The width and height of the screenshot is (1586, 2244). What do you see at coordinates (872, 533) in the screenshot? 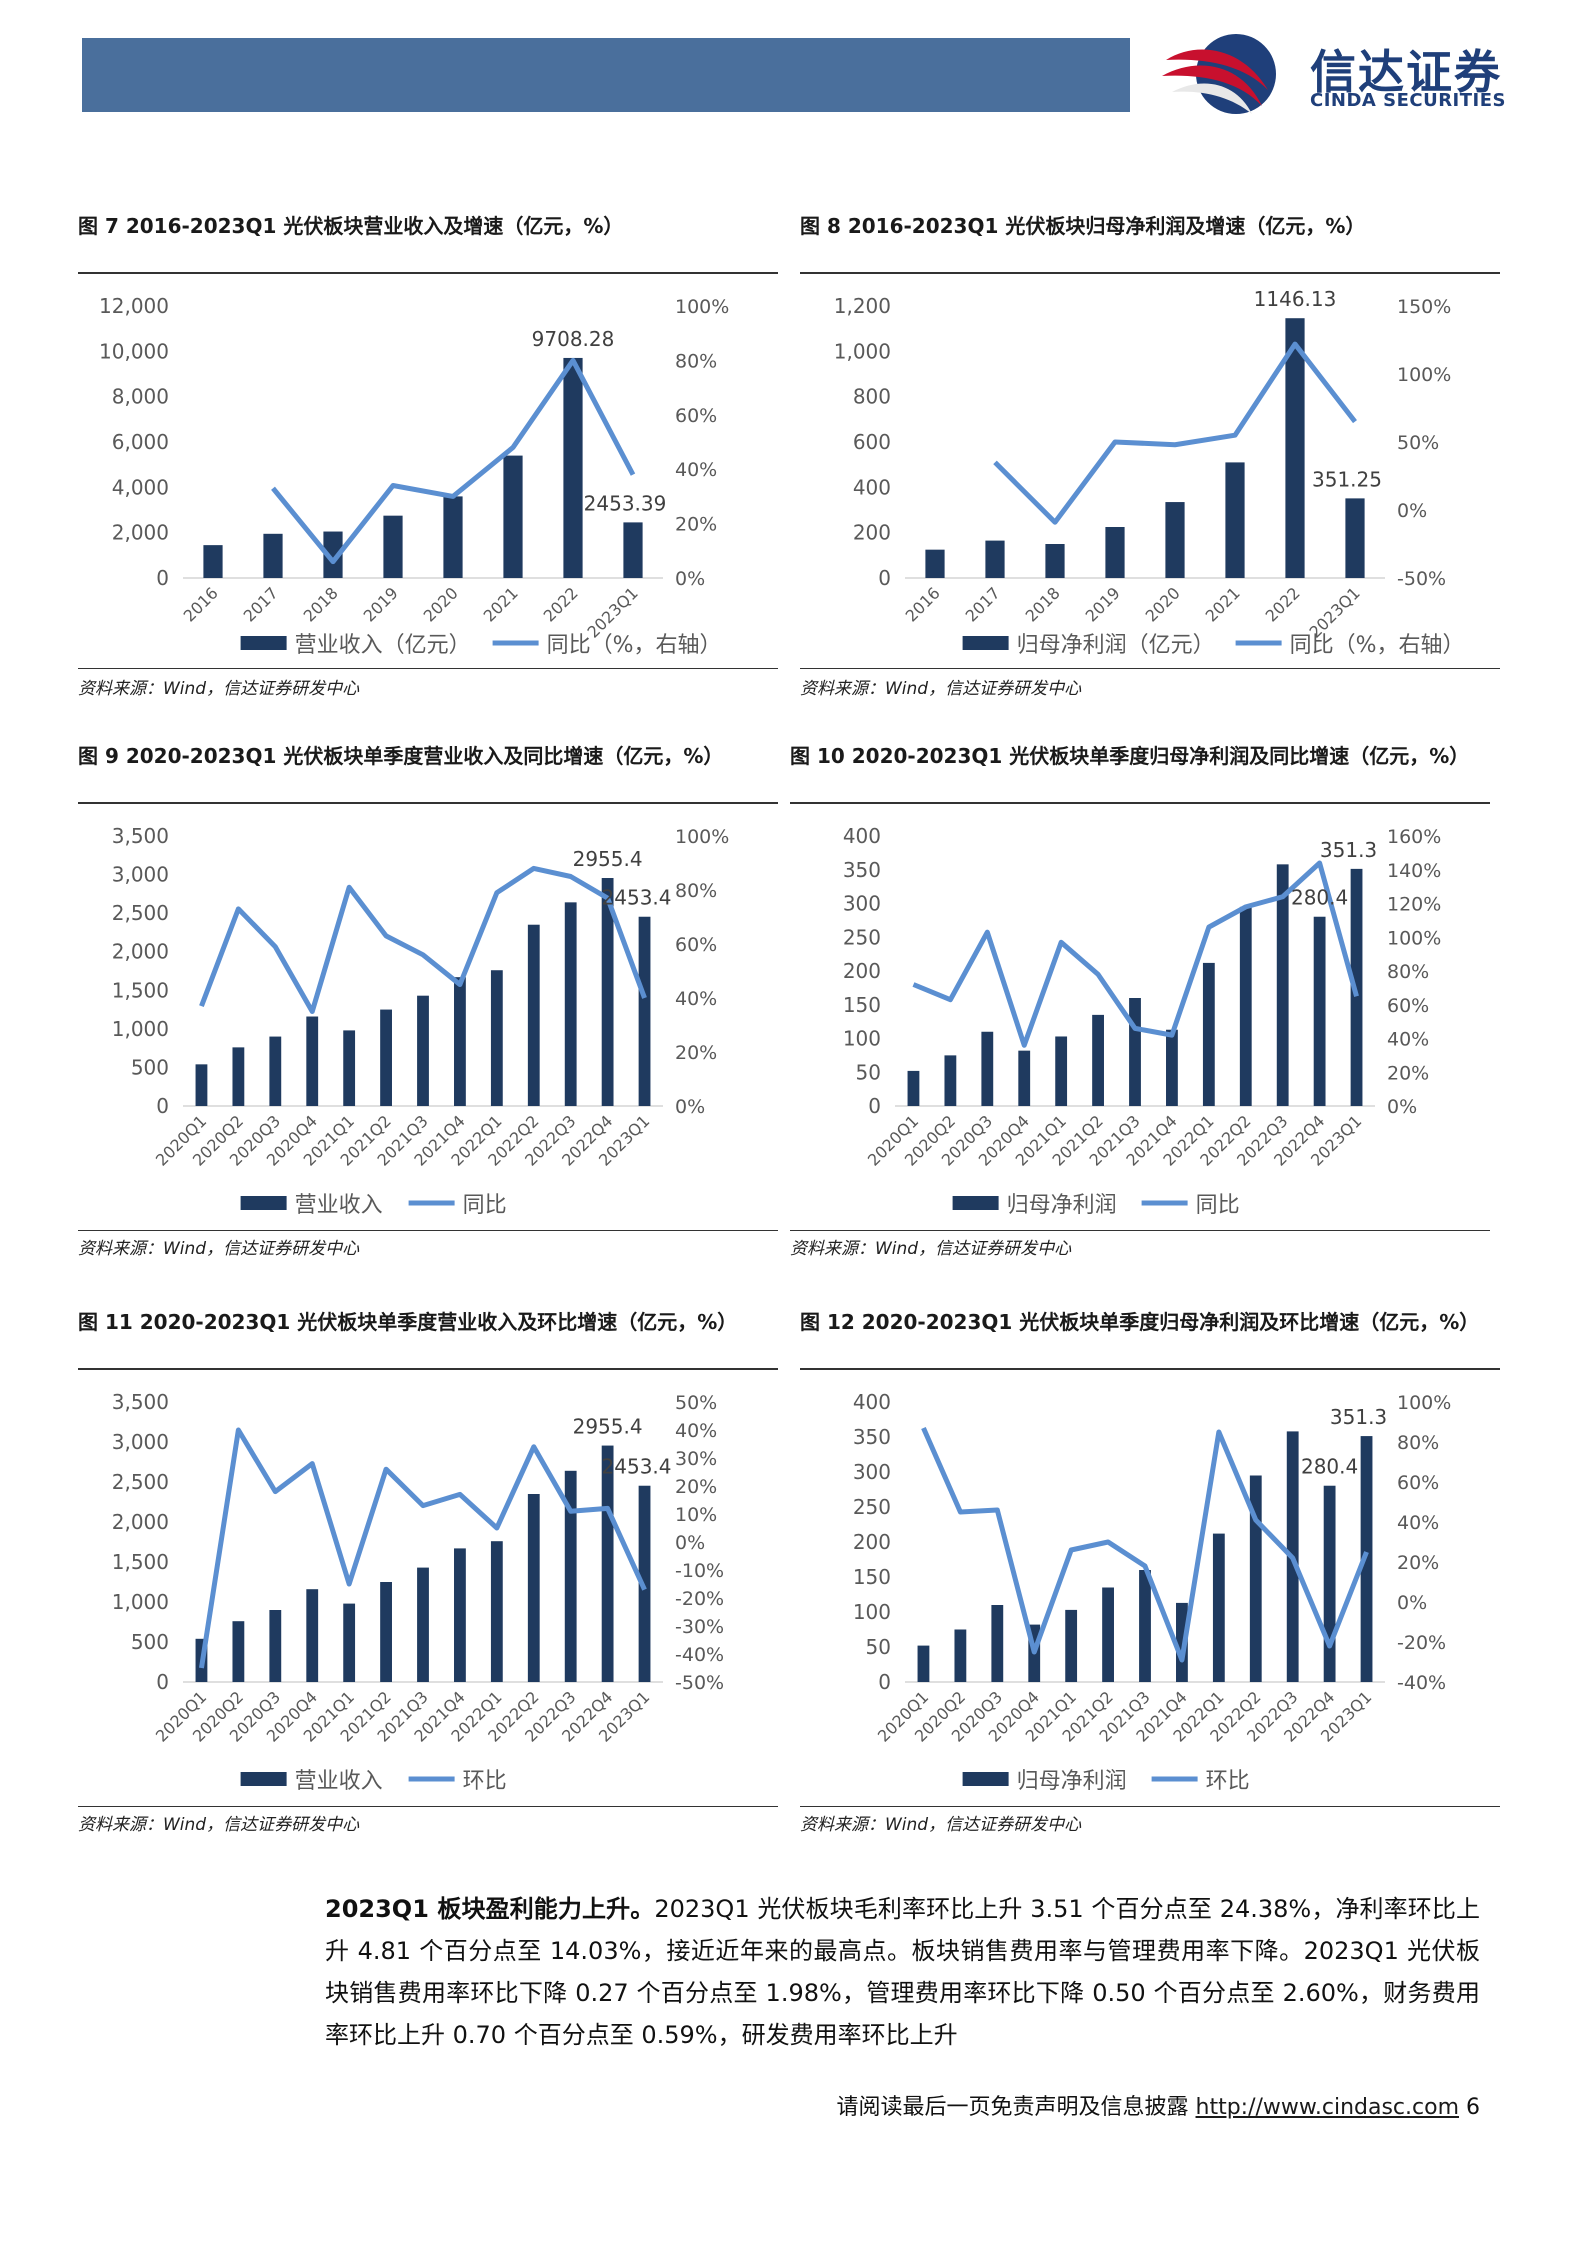
I see `y-left-tick-label: 200` at bounding box center [872, 533].